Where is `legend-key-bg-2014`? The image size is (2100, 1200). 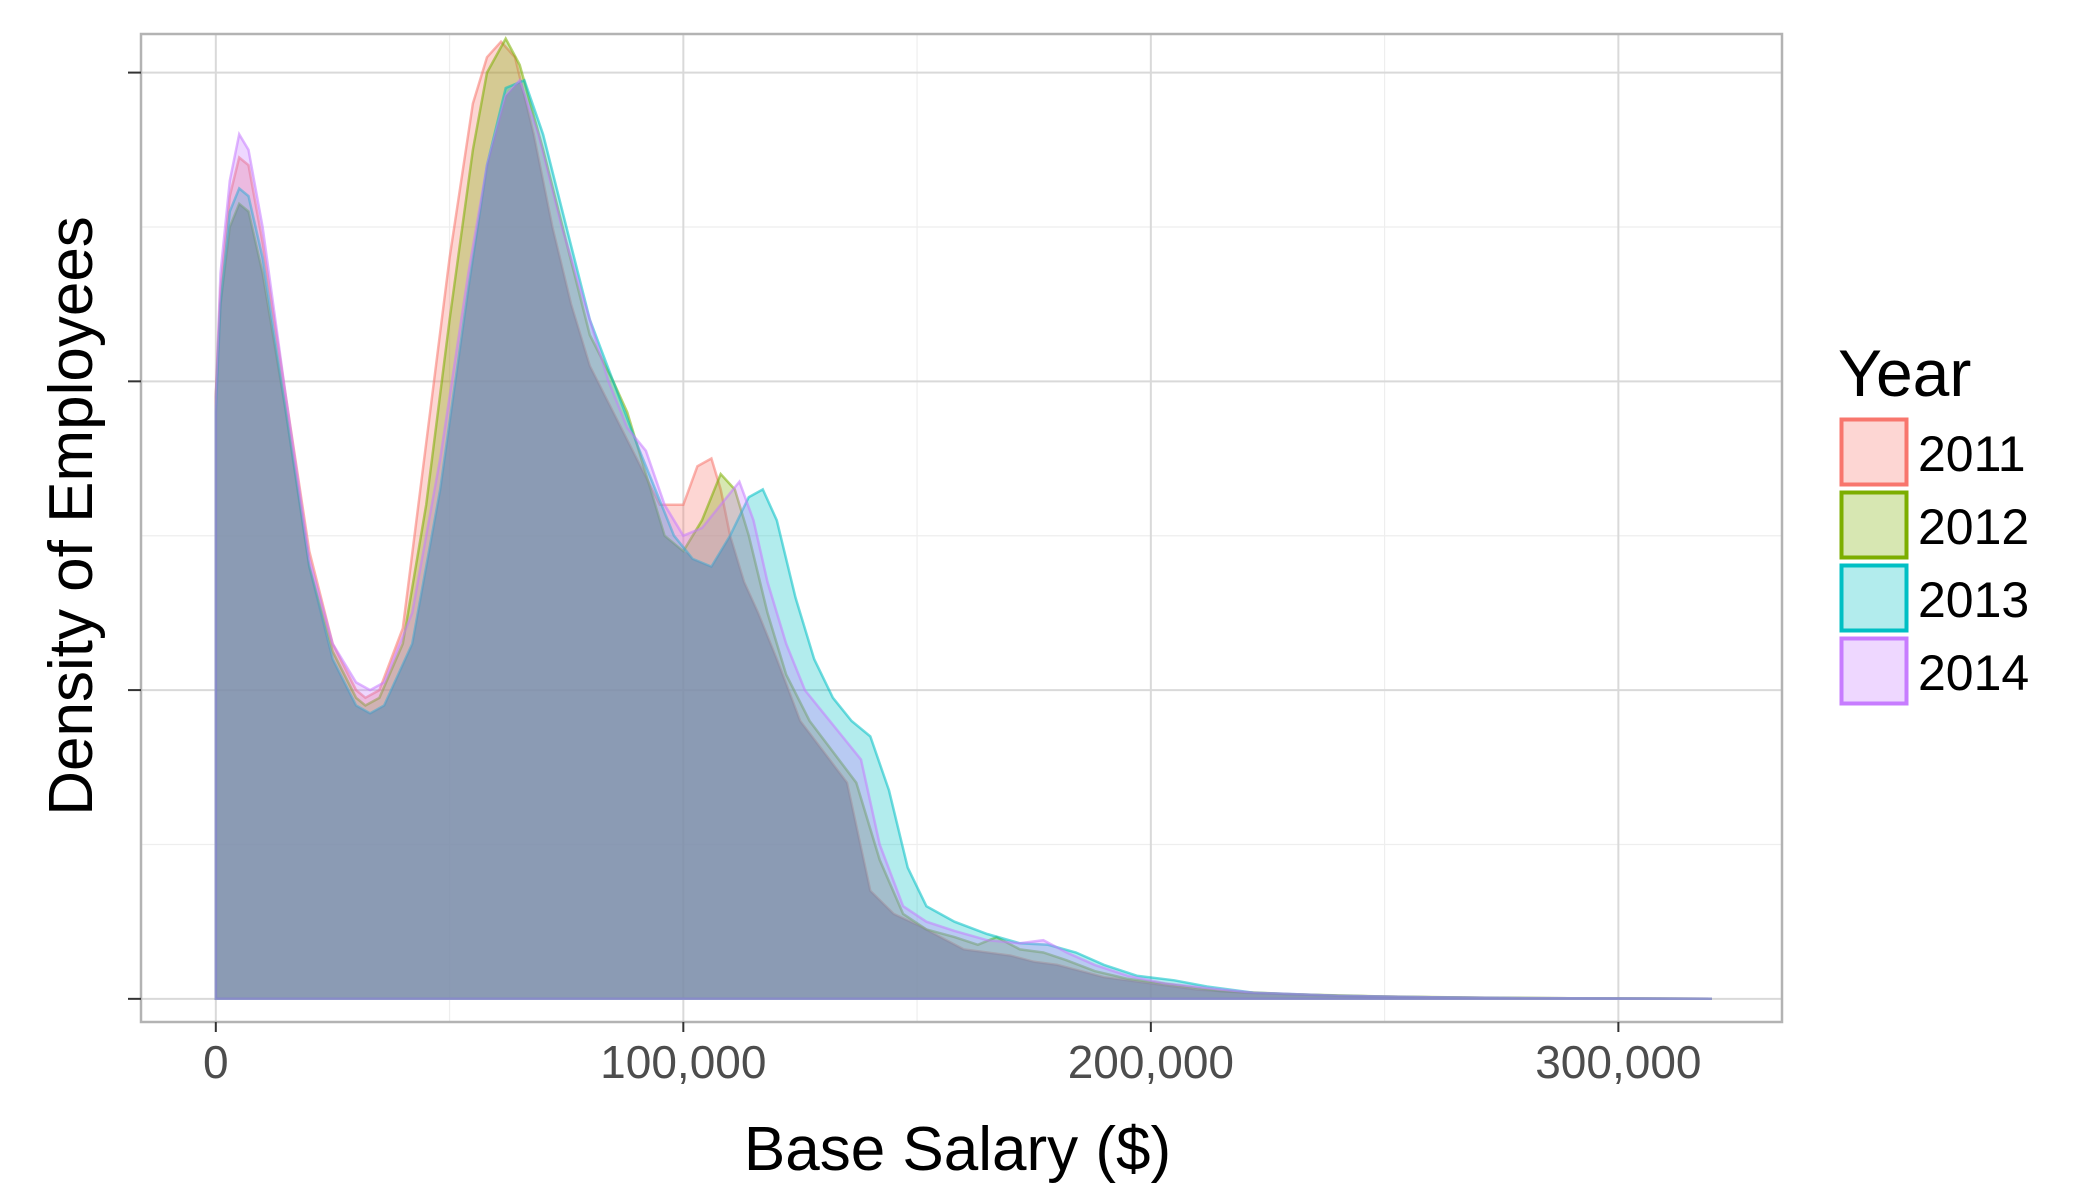
legend-key-bg-2014 is located at coordinates (1874, 671).